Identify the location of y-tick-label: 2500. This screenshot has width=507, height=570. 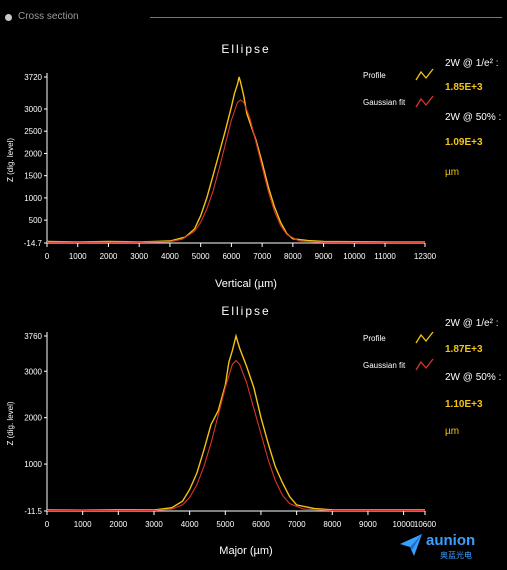
(33, 131).